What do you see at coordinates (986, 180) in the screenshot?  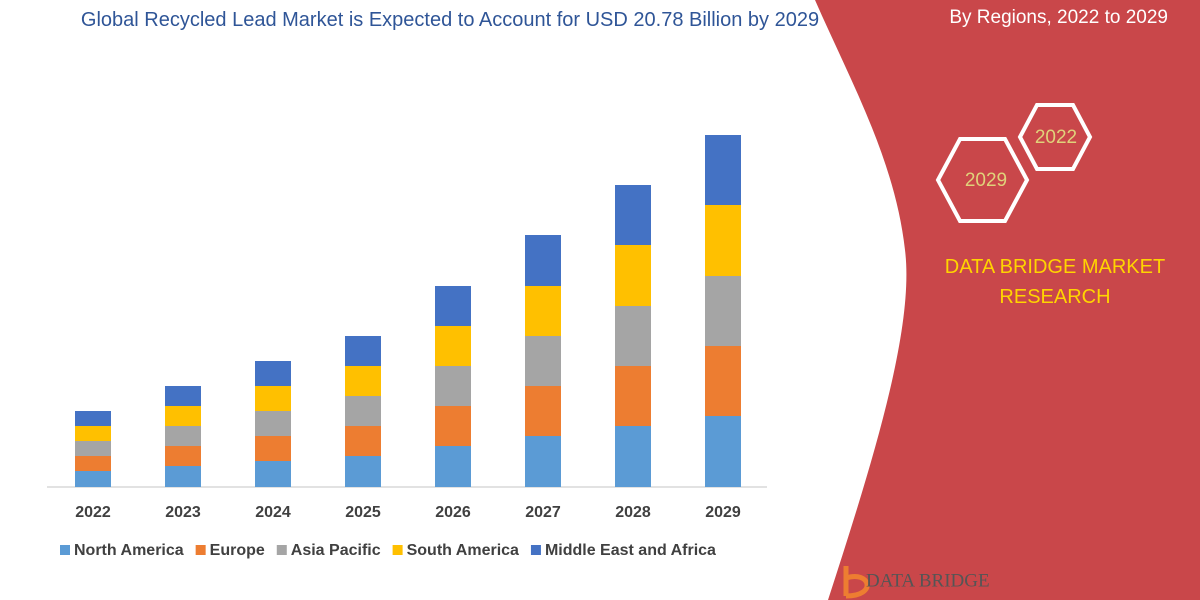 I see `badge: 2029` at bounding box center [986, 180].